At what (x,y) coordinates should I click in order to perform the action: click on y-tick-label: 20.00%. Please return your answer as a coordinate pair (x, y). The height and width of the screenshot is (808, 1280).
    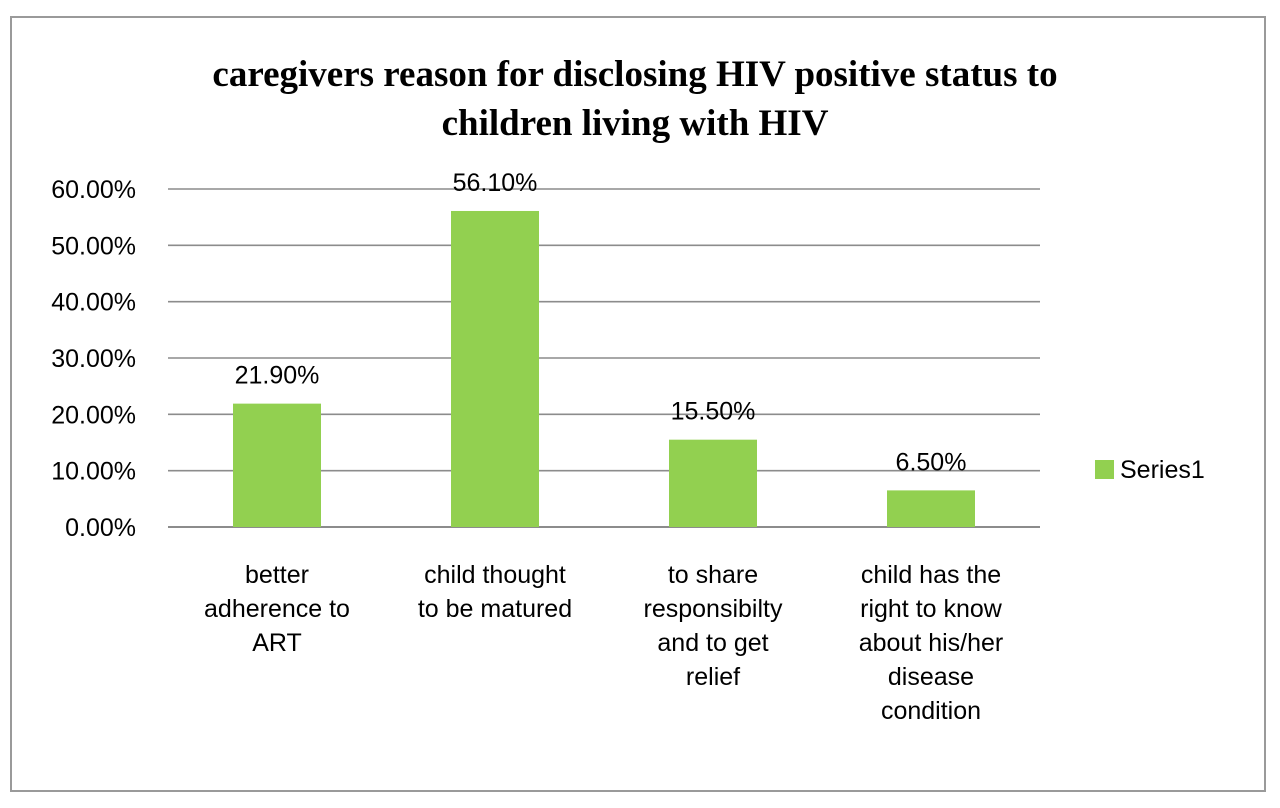
    Looking at the image, I should click on (93, 415).